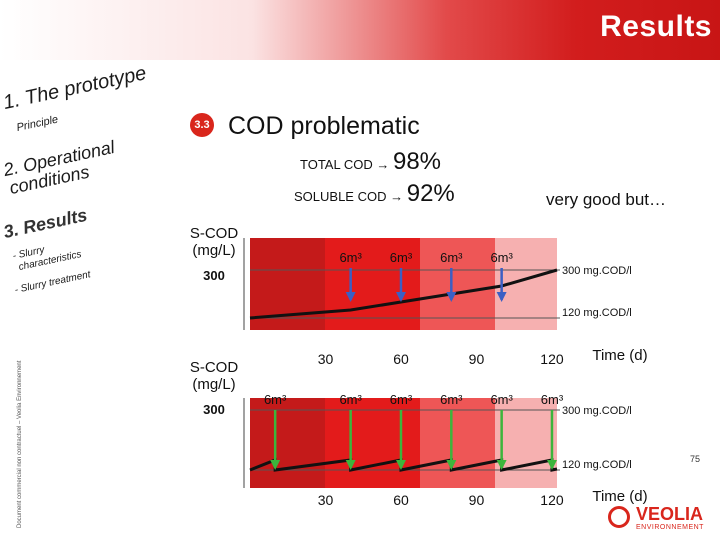 The width and height of the screenshot is (720, 540). Describe the element at coordinates (324, 126) in the screenshot. I see `section-title: COD problematic` at that location.